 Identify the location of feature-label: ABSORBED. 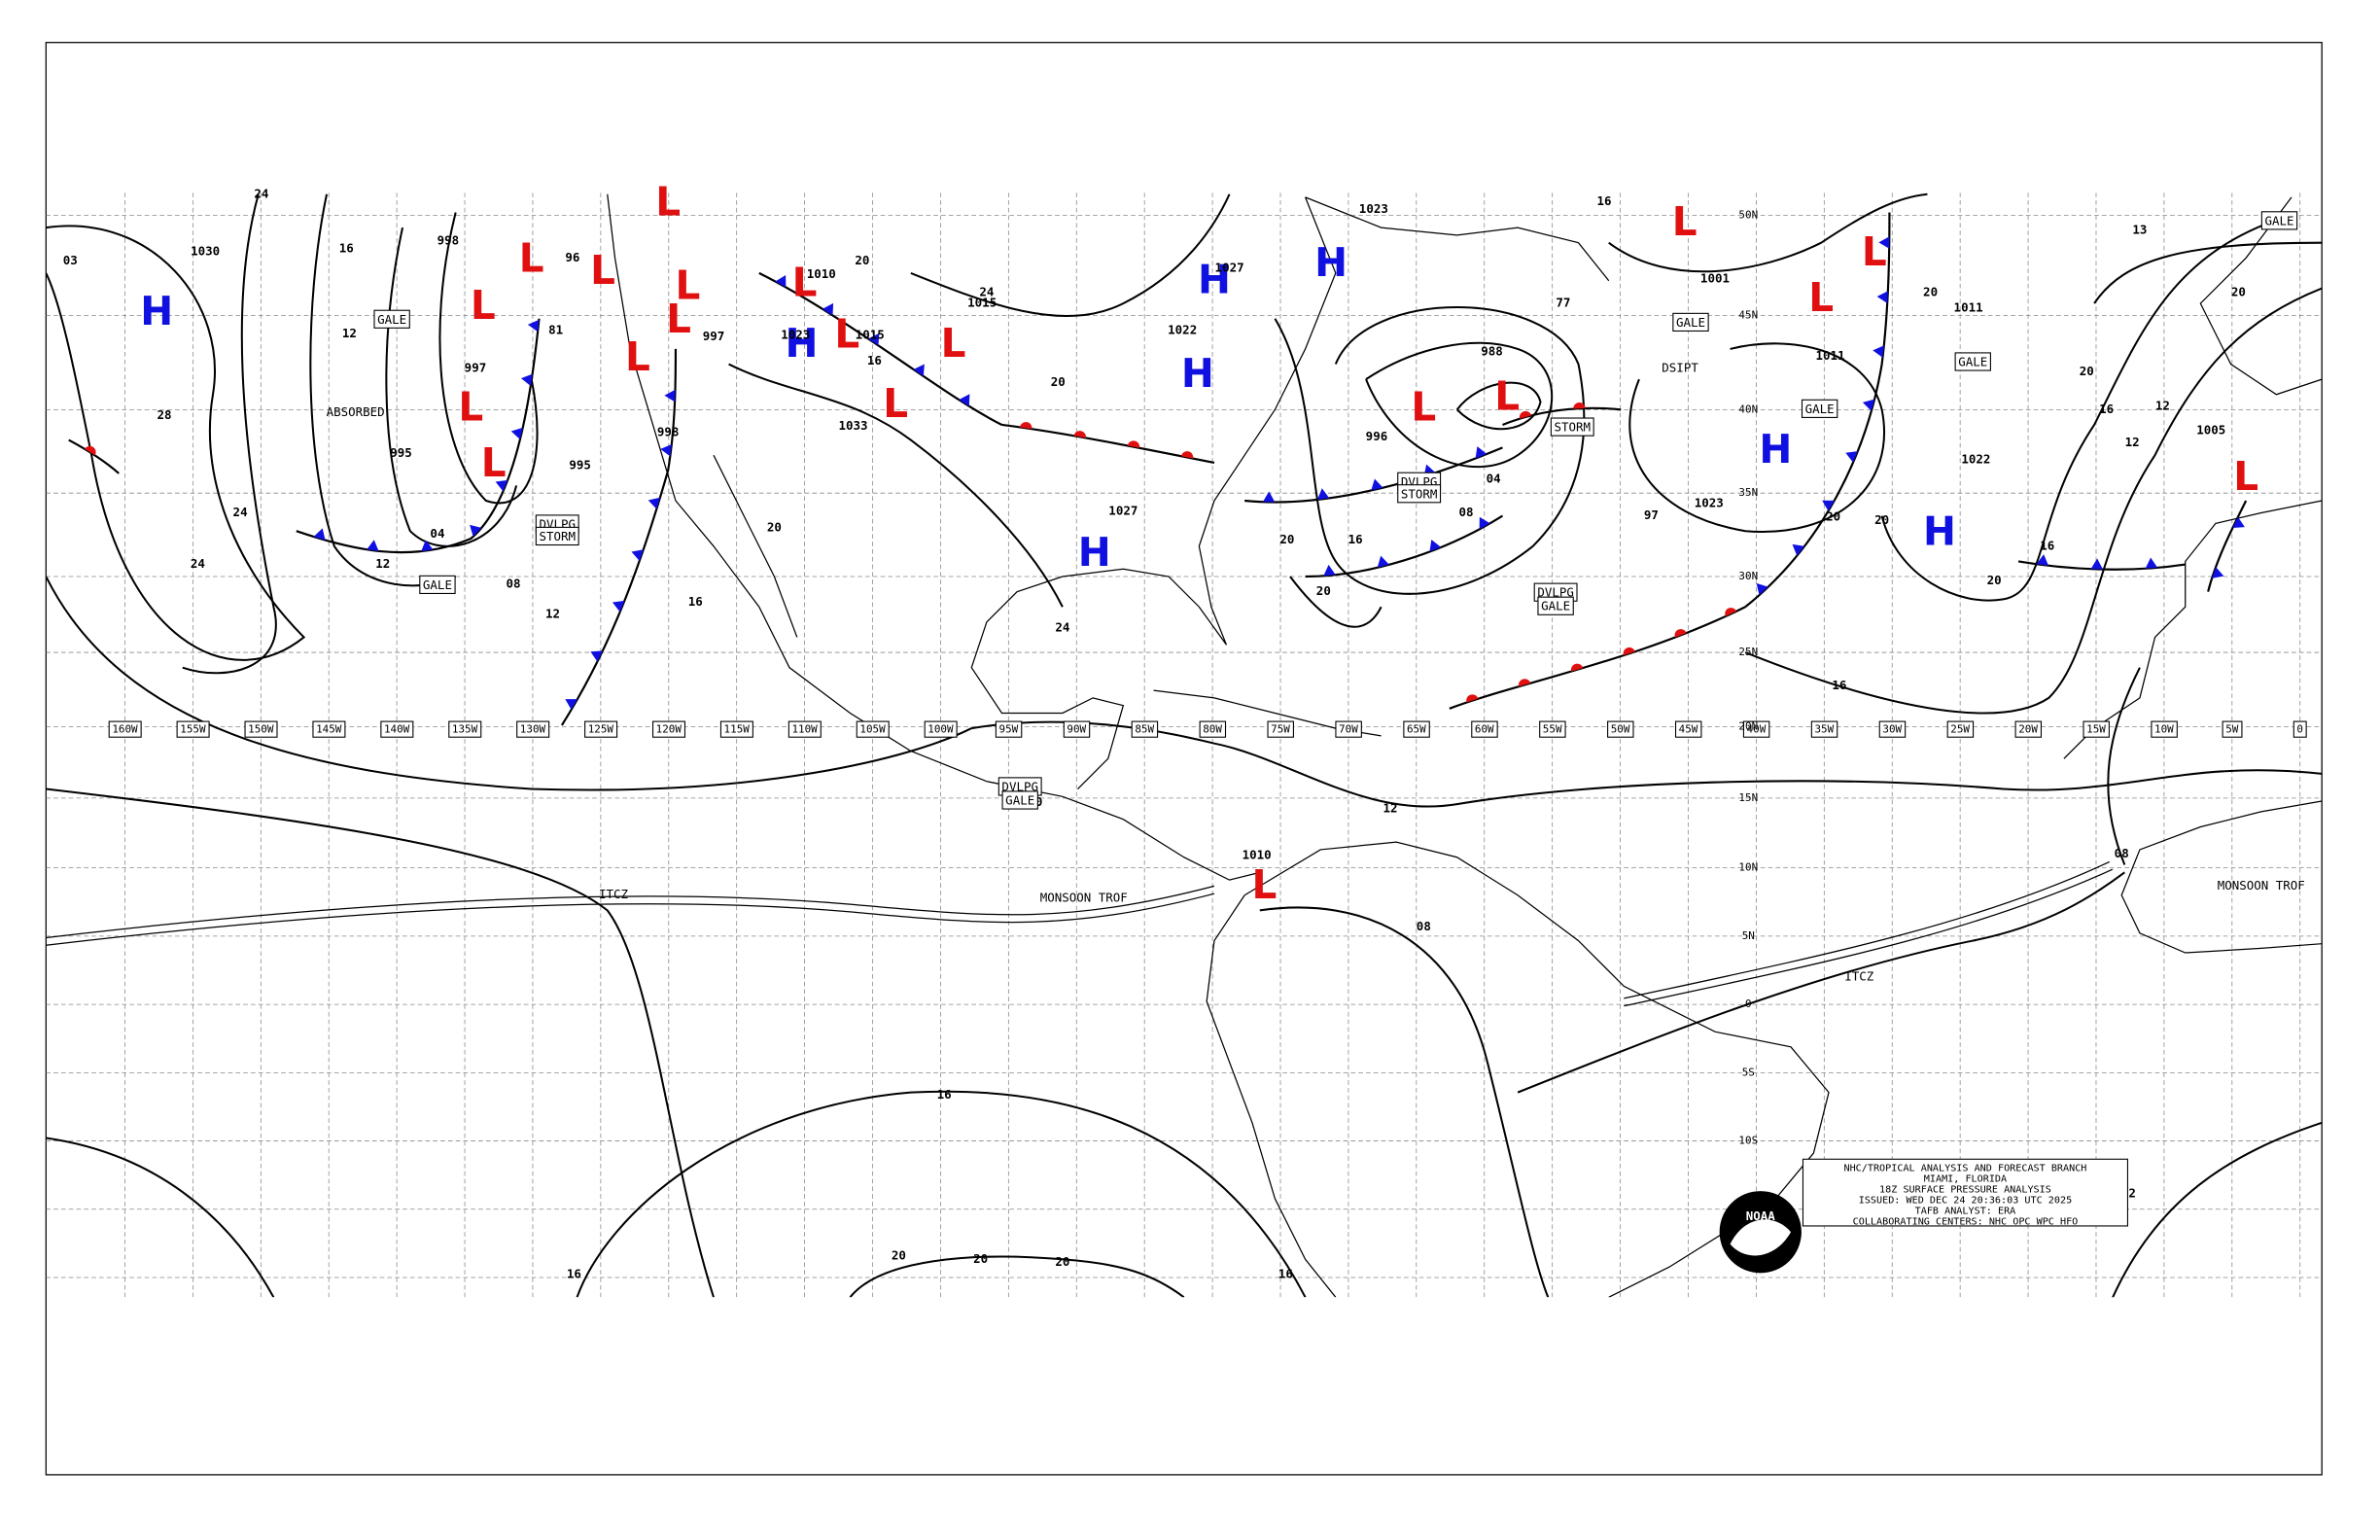
(356, 411).